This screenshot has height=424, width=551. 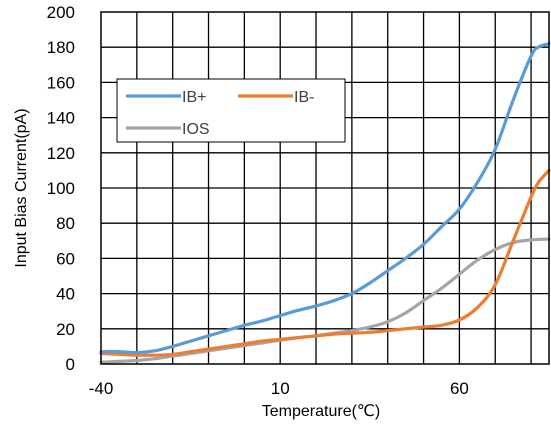 I want to click on legend-label: IOS, so click(x=196, y=129).